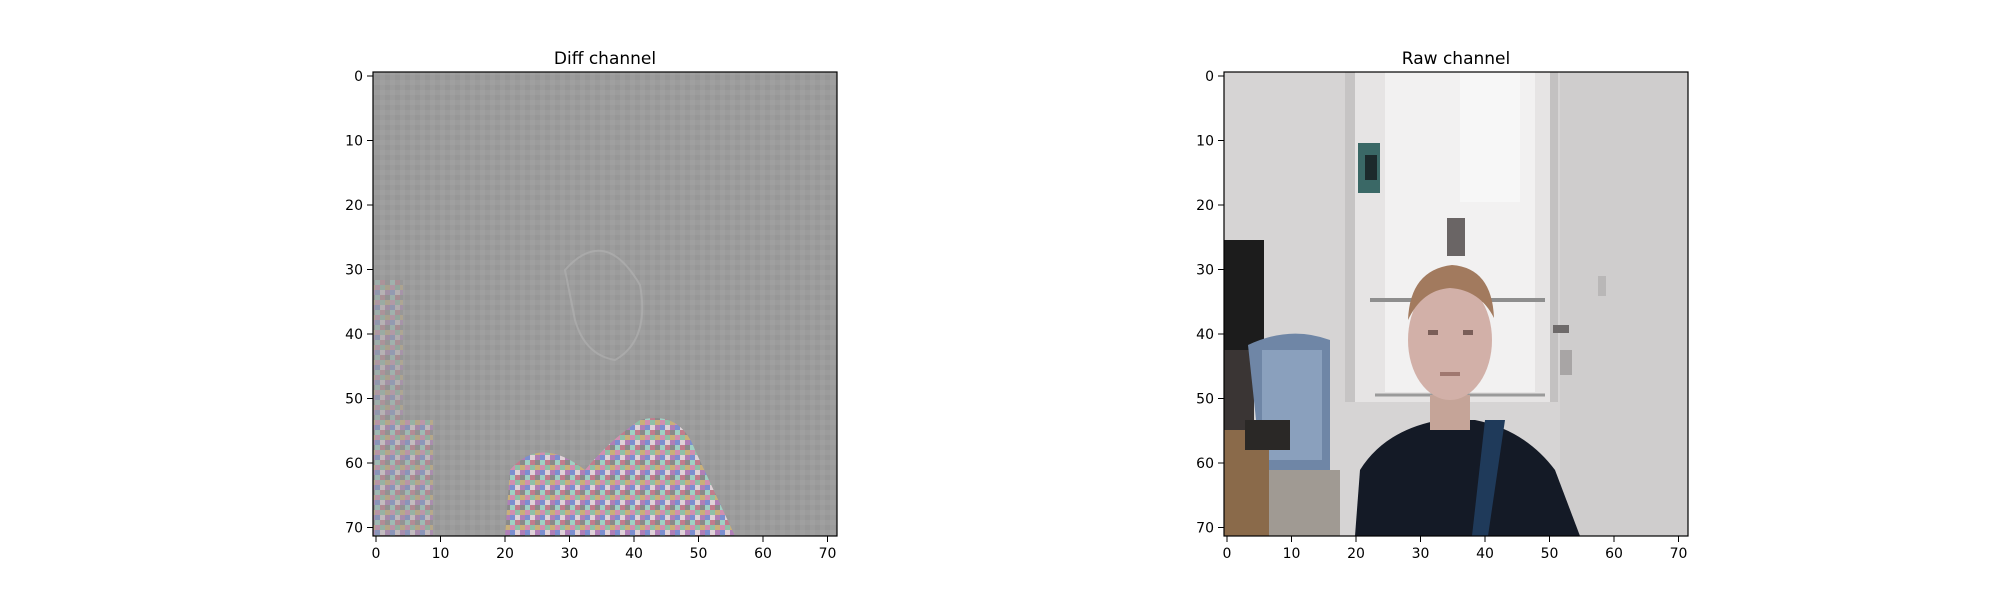 This screenshot has width=2000, height=600. What do you see at coordinates (1221, 301) in the screenshot?
I see `raw-y-axis` at bounding box center [1221, 301].